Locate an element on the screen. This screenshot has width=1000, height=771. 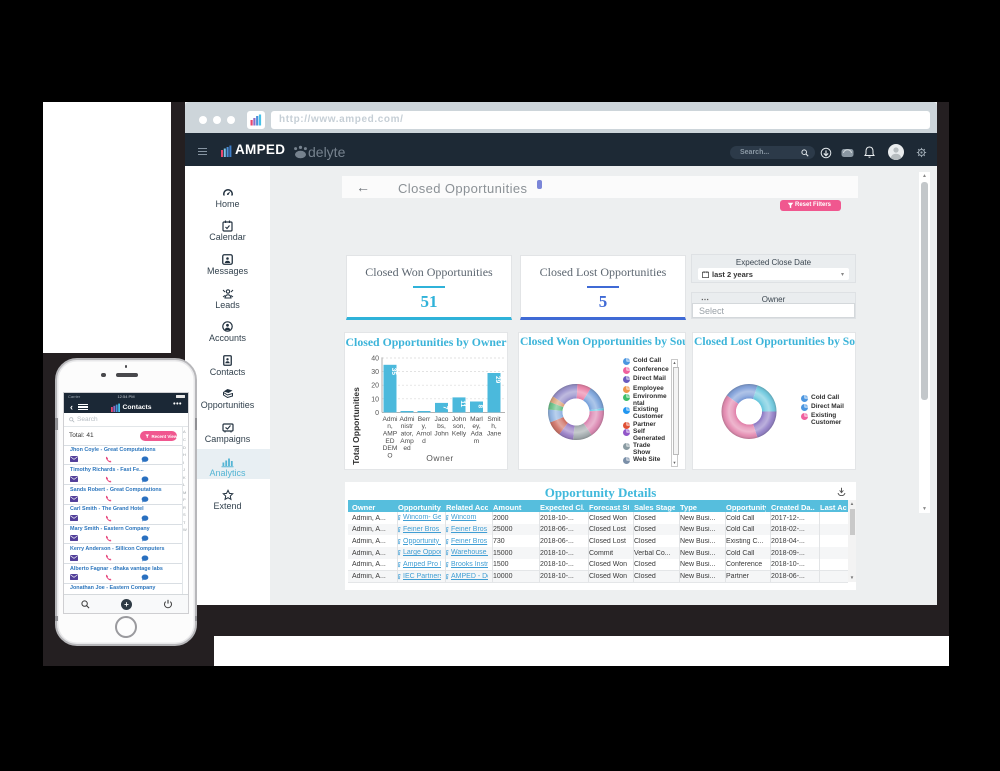
svg-text: Jane is located at coordinates (494, 434).